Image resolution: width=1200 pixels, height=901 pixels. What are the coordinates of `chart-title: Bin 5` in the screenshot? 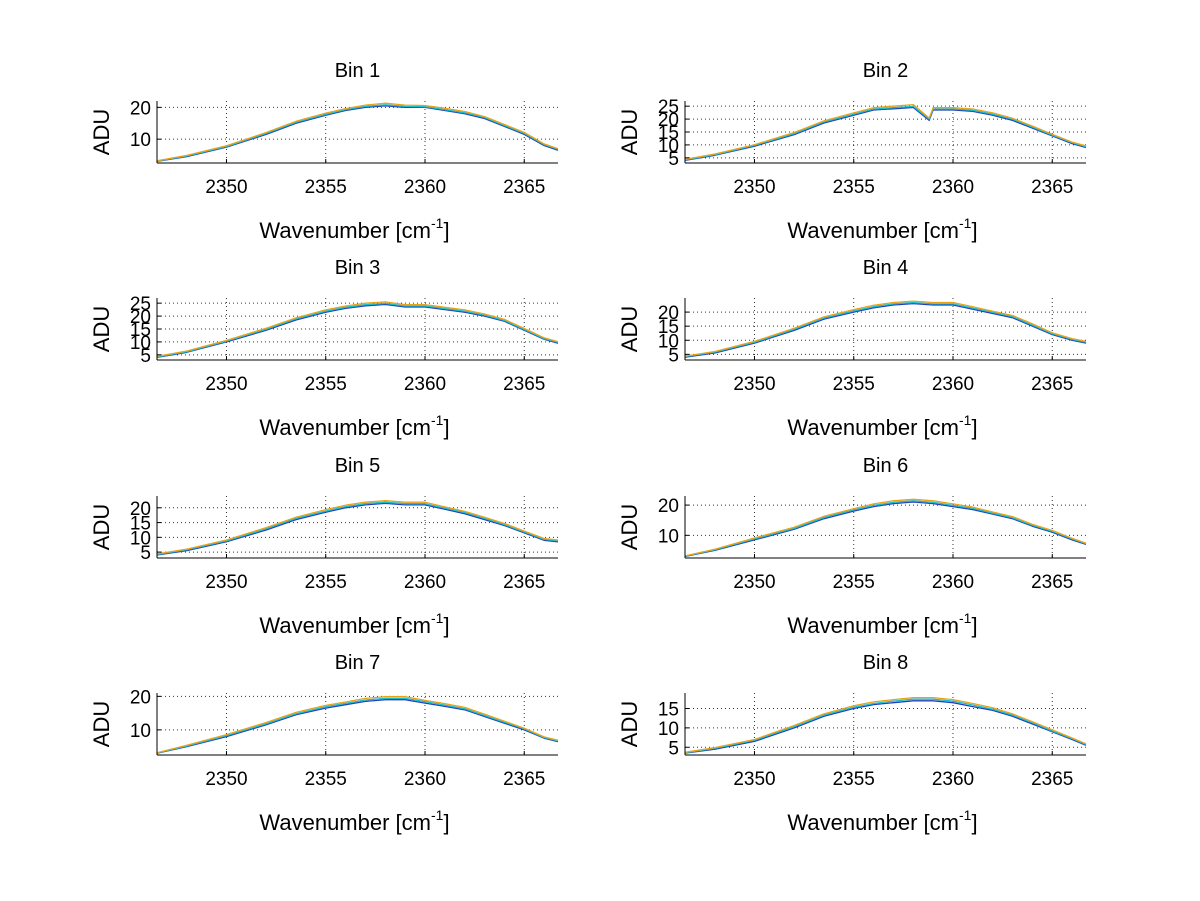 It's located at (358, 466).